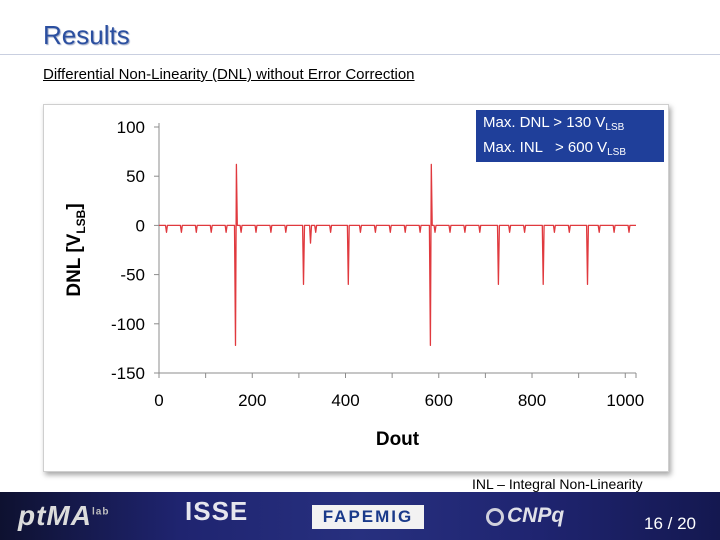 The width and height of the screenshot is (720, 540). What do you see at coordinates (158, 400) in the screenshot?
I see `x-tick-label: 0` at bounding box center [158, 400].